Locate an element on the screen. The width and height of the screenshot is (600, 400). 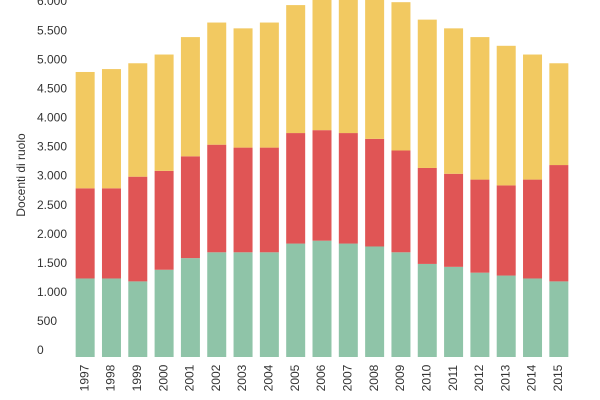
x-tick-label: 2014 is located at coordinates (532, 377).